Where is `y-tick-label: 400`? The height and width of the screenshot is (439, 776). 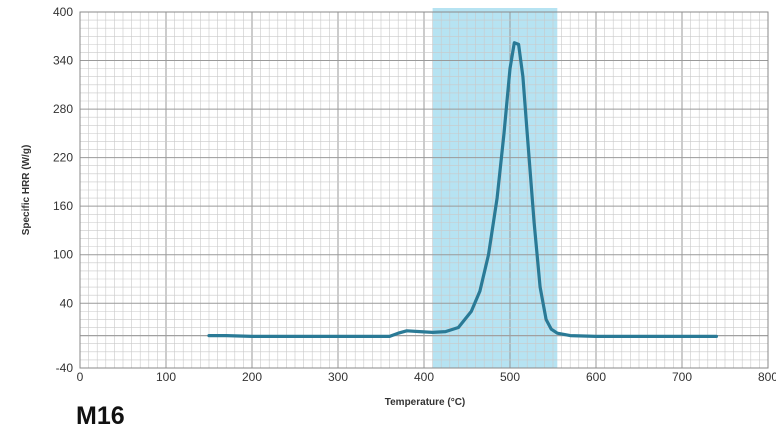 y-tick-label: 400 is located at coordinates (63, 12).